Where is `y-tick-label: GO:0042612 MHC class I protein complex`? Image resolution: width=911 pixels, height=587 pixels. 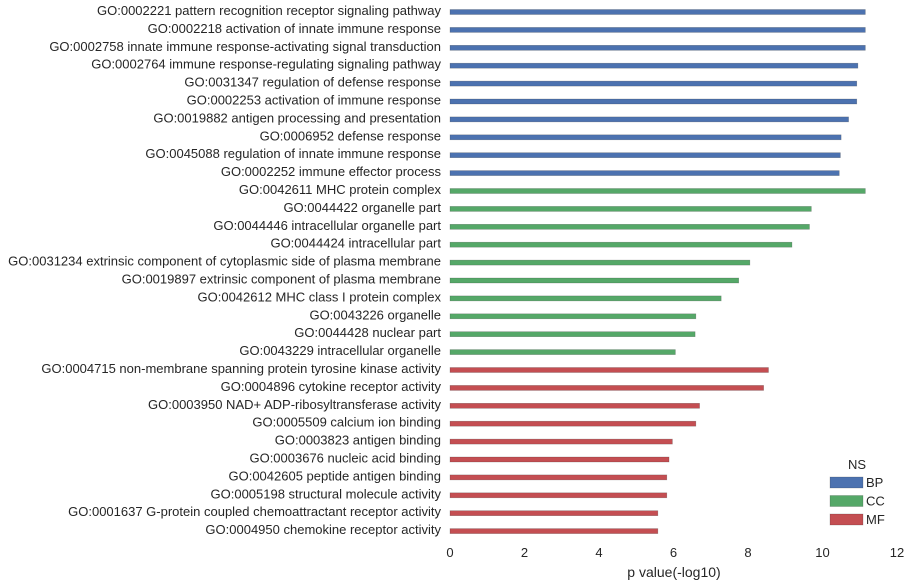 y-tick-label: GO:0042612 MHC class I protein complex is located at coordinates (320, 296).